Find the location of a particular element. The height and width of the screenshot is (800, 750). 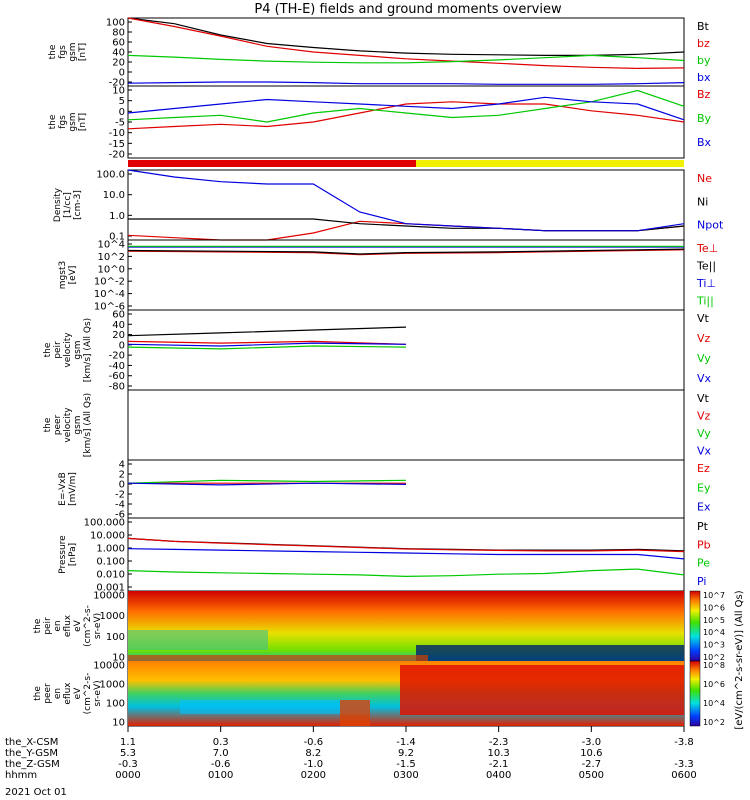

colorbar-tick-label: 10^2 is located at coordinates (714, 722).